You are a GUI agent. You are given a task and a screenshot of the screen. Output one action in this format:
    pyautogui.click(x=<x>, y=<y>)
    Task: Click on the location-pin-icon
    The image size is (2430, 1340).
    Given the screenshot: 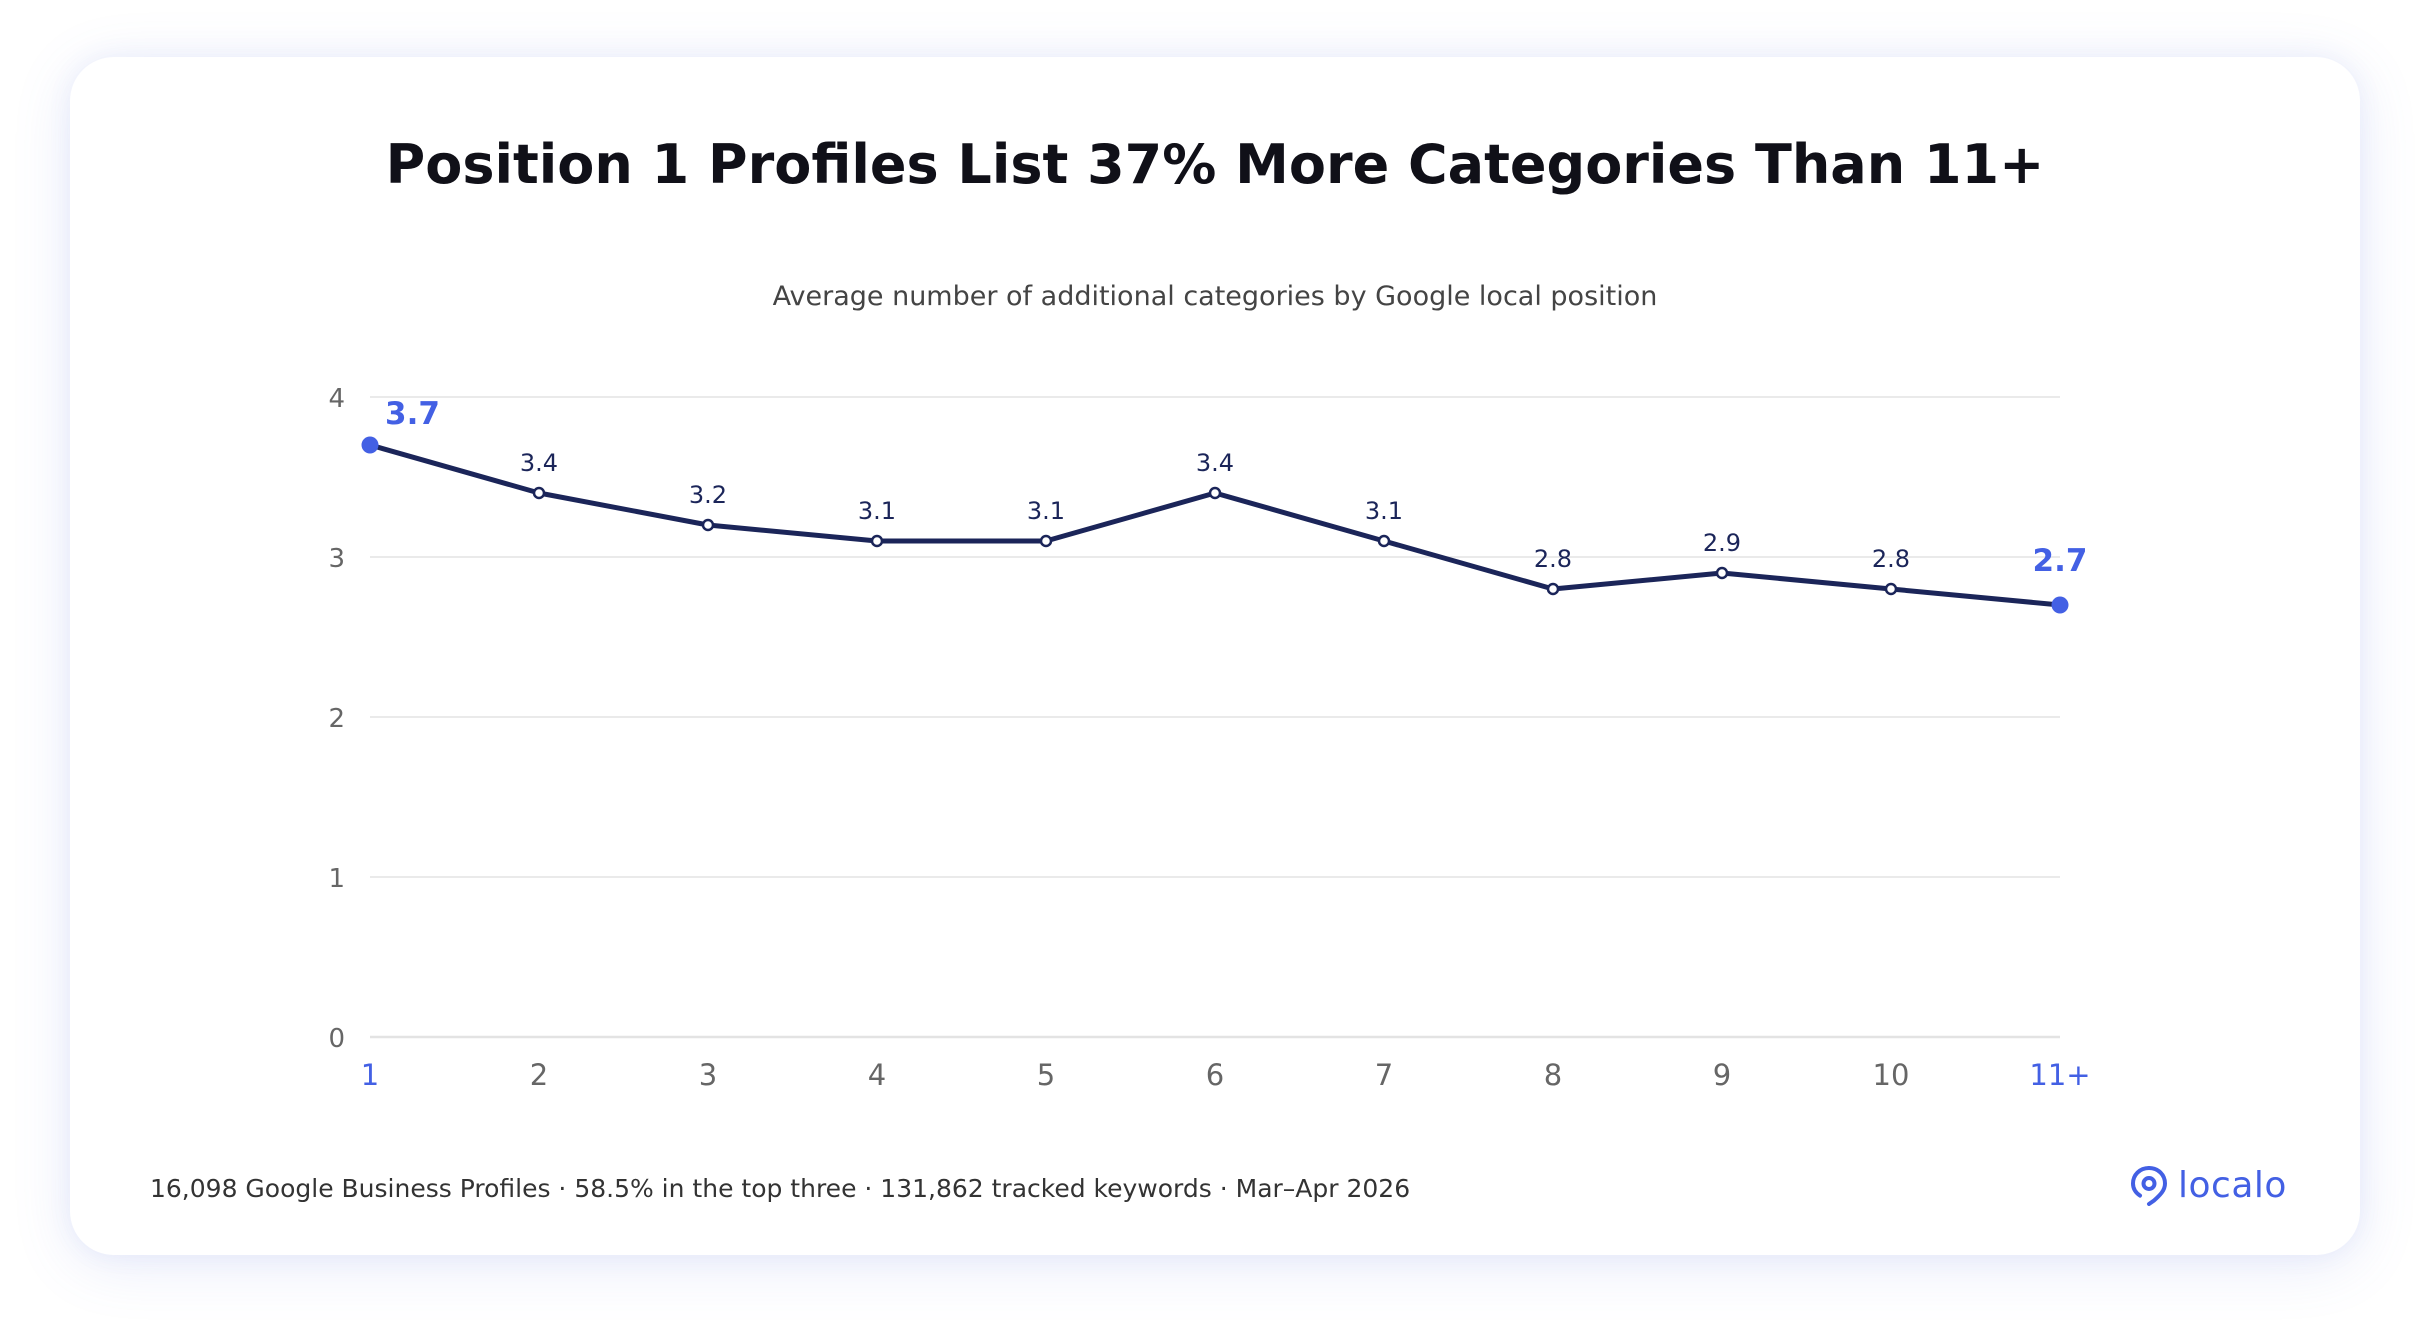 What is the action you would take?
    pyautogui.click(x=2149, y=1186)
    